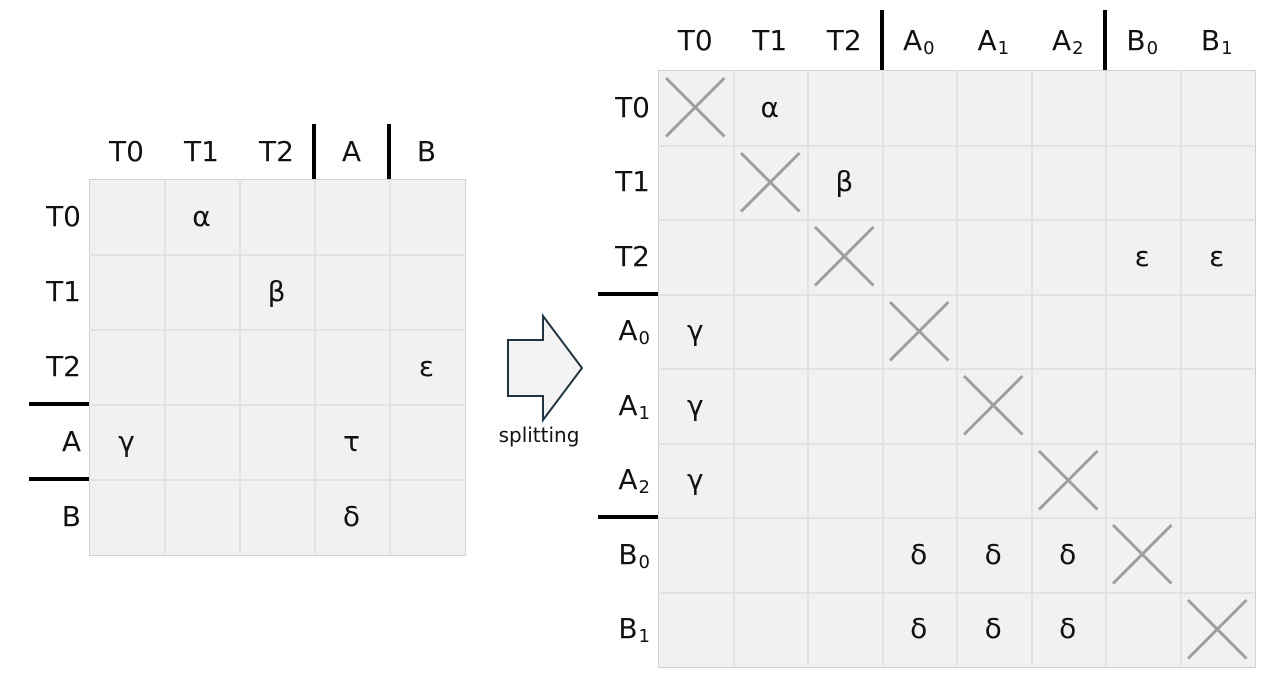 The image size is (1287, 678). I want to click on column-header: B, so click(426, 151).